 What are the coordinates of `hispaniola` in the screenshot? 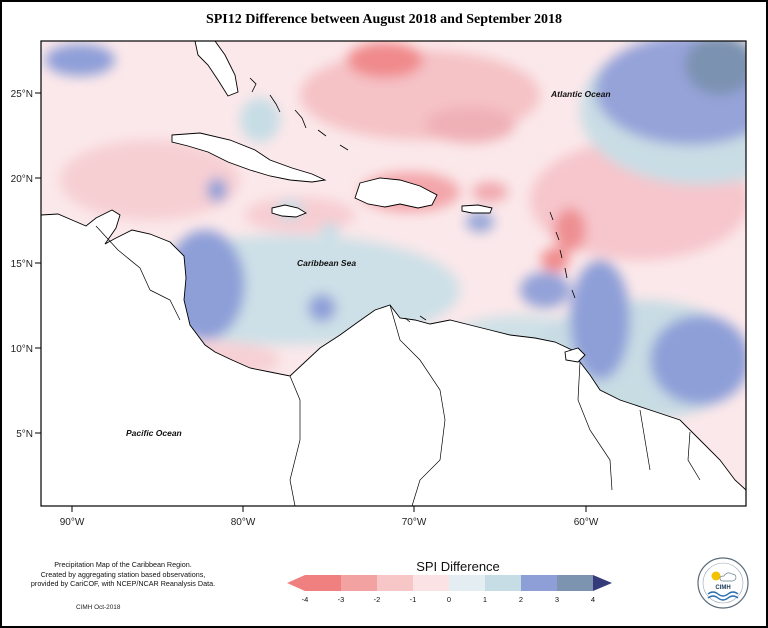 It's located at (396, 193).